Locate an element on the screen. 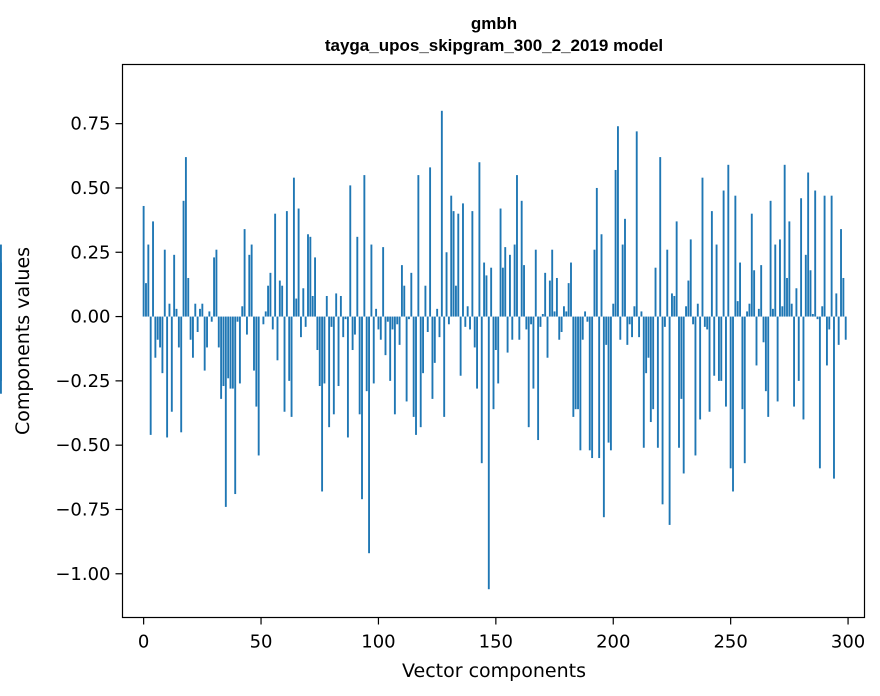 Image resolution: width=880 pixels, height=696 pixels. x-tick-label: 100 is located at coordinates (378, 642).